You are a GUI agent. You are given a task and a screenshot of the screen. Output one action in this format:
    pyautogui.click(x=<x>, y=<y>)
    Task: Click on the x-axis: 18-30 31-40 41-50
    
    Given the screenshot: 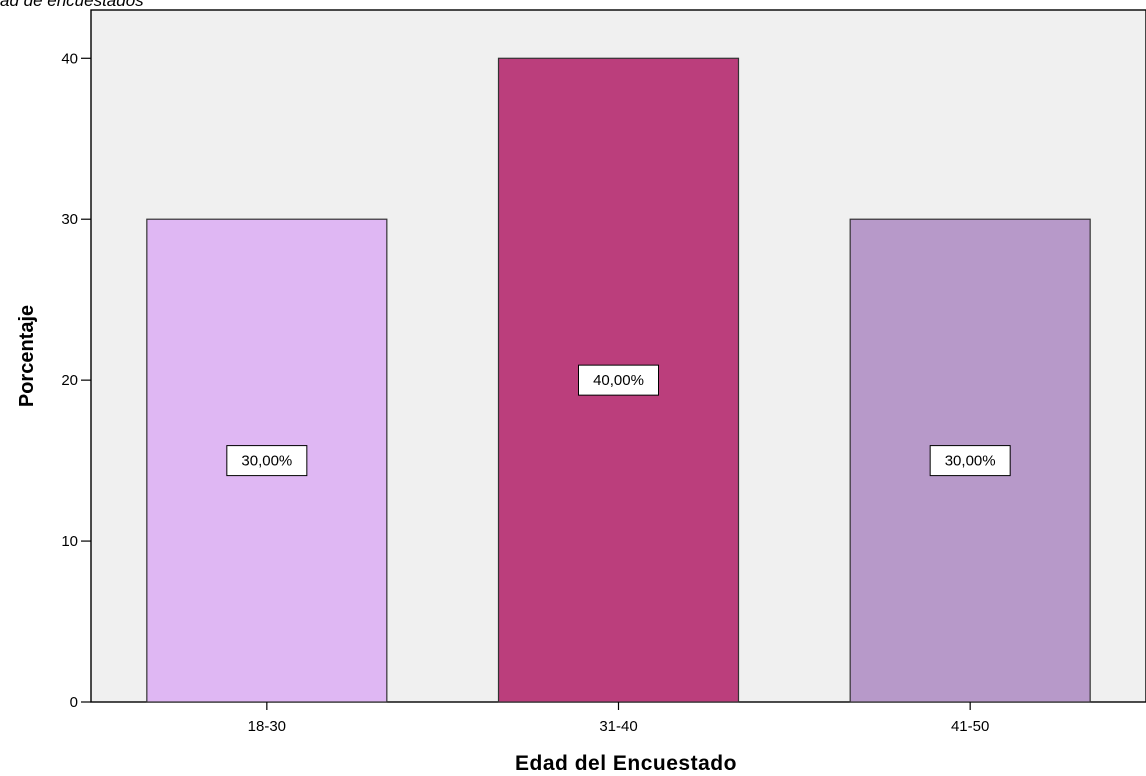 What is the action you would take?
    pyautogui.click(x=618, y=718)
    